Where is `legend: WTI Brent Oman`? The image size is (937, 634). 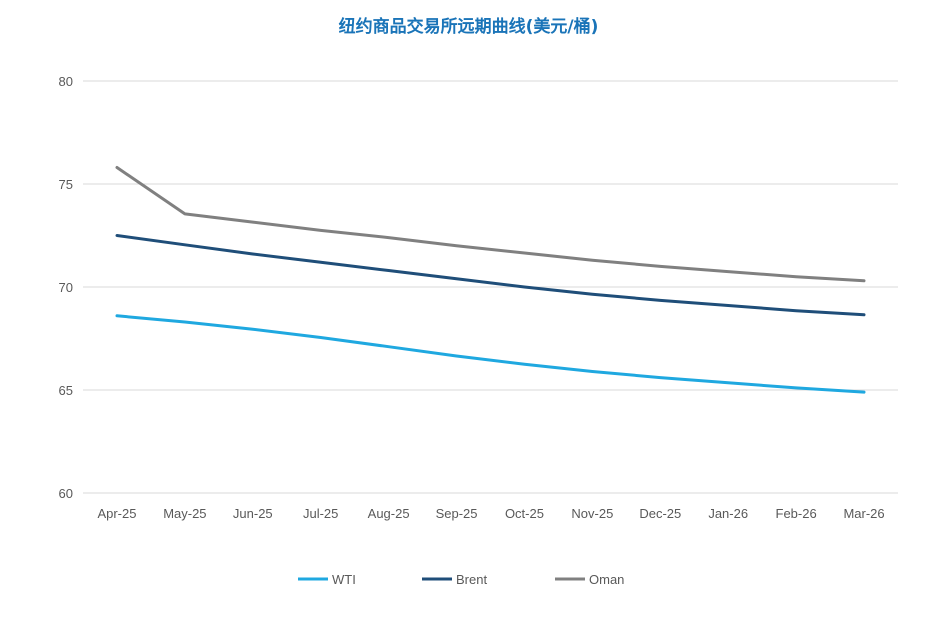
legend: WTI Brent Oman is located at coordinates (461, 579).